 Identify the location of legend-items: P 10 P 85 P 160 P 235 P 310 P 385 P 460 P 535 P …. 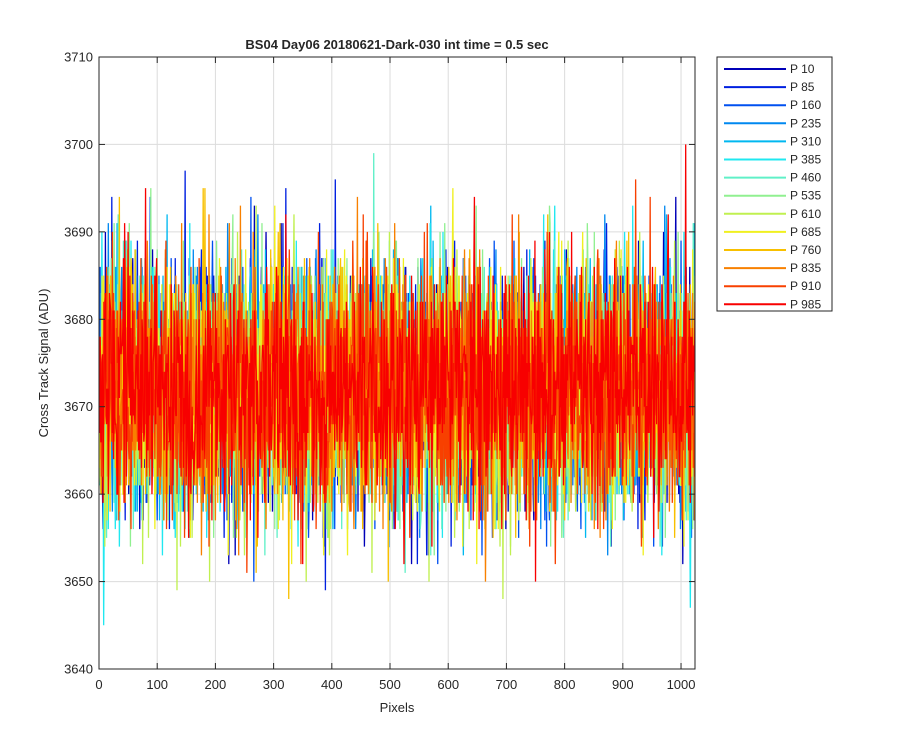
(772, 186).